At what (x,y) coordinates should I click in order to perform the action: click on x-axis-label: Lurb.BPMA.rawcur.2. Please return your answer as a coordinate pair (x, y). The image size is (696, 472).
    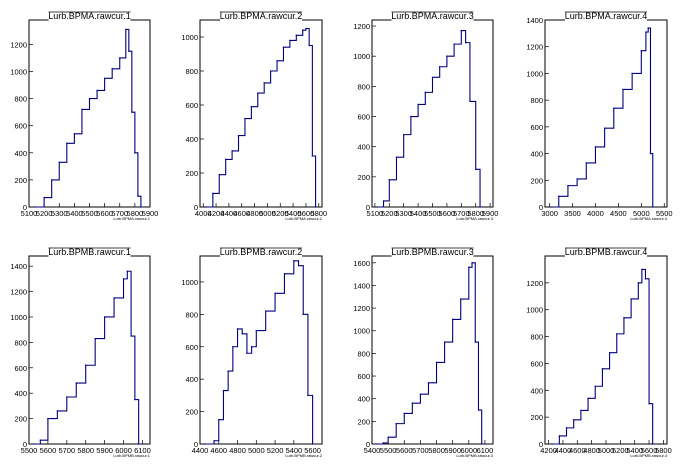
    Looking at the image, I should click on (303, 218).